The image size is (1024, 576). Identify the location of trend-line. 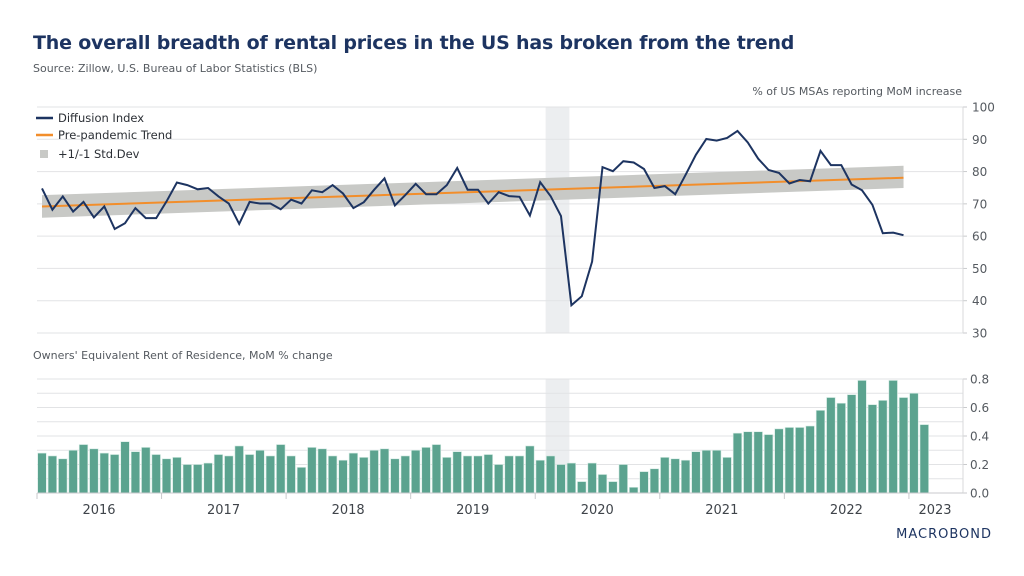
(472, 192).